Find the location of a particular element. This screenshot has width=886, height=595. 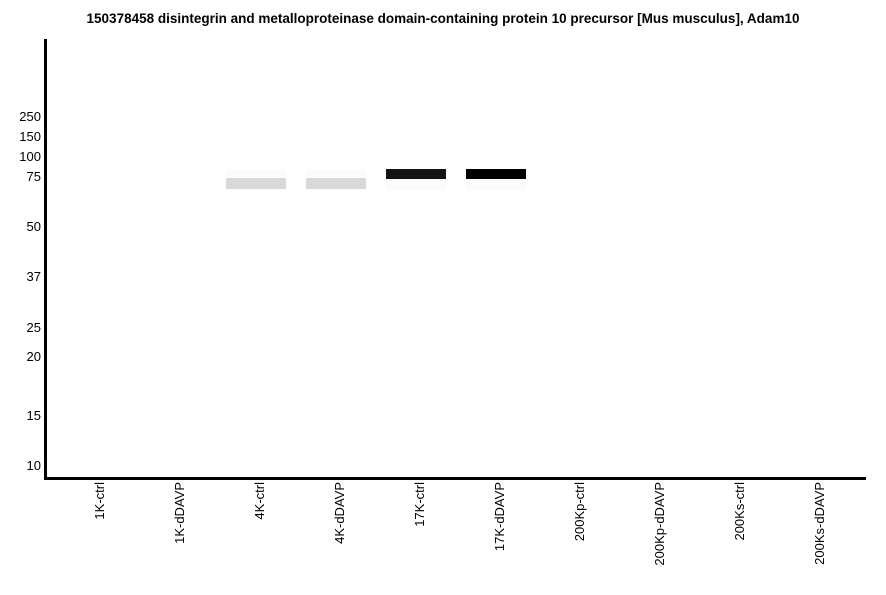

band-17K-dDAVP is located at coordinates (496, 174).